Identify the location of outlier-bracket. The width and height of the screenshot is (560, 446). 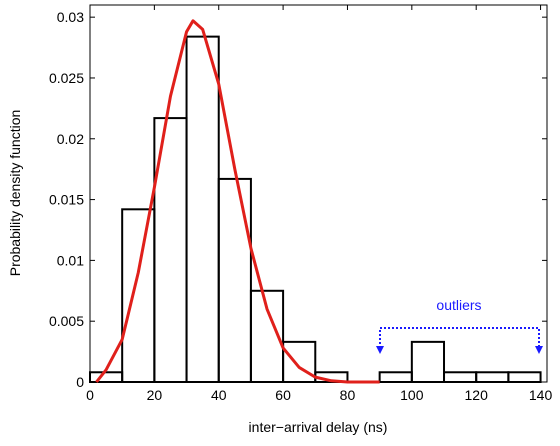
(459, 339).